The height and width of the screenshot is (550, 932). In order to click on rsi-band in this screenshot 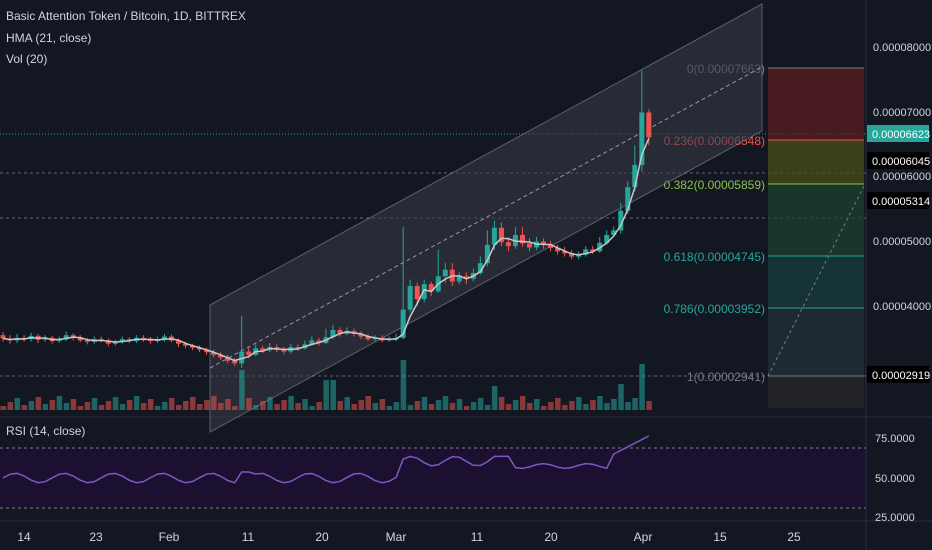, I will do `click(433, 478)`.